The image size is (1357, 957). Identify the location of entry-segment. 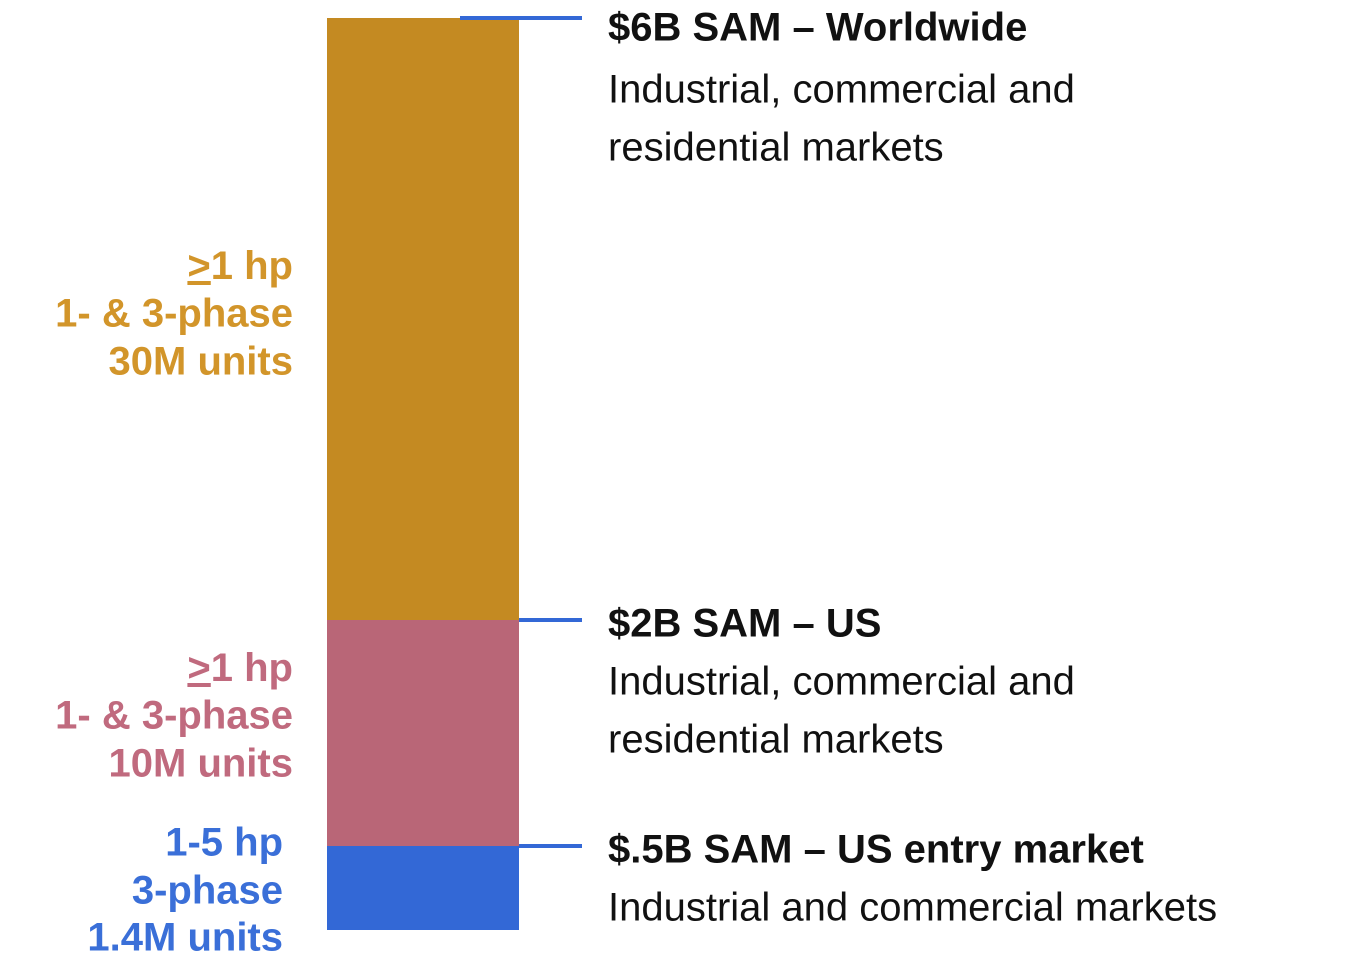
(423, 888).